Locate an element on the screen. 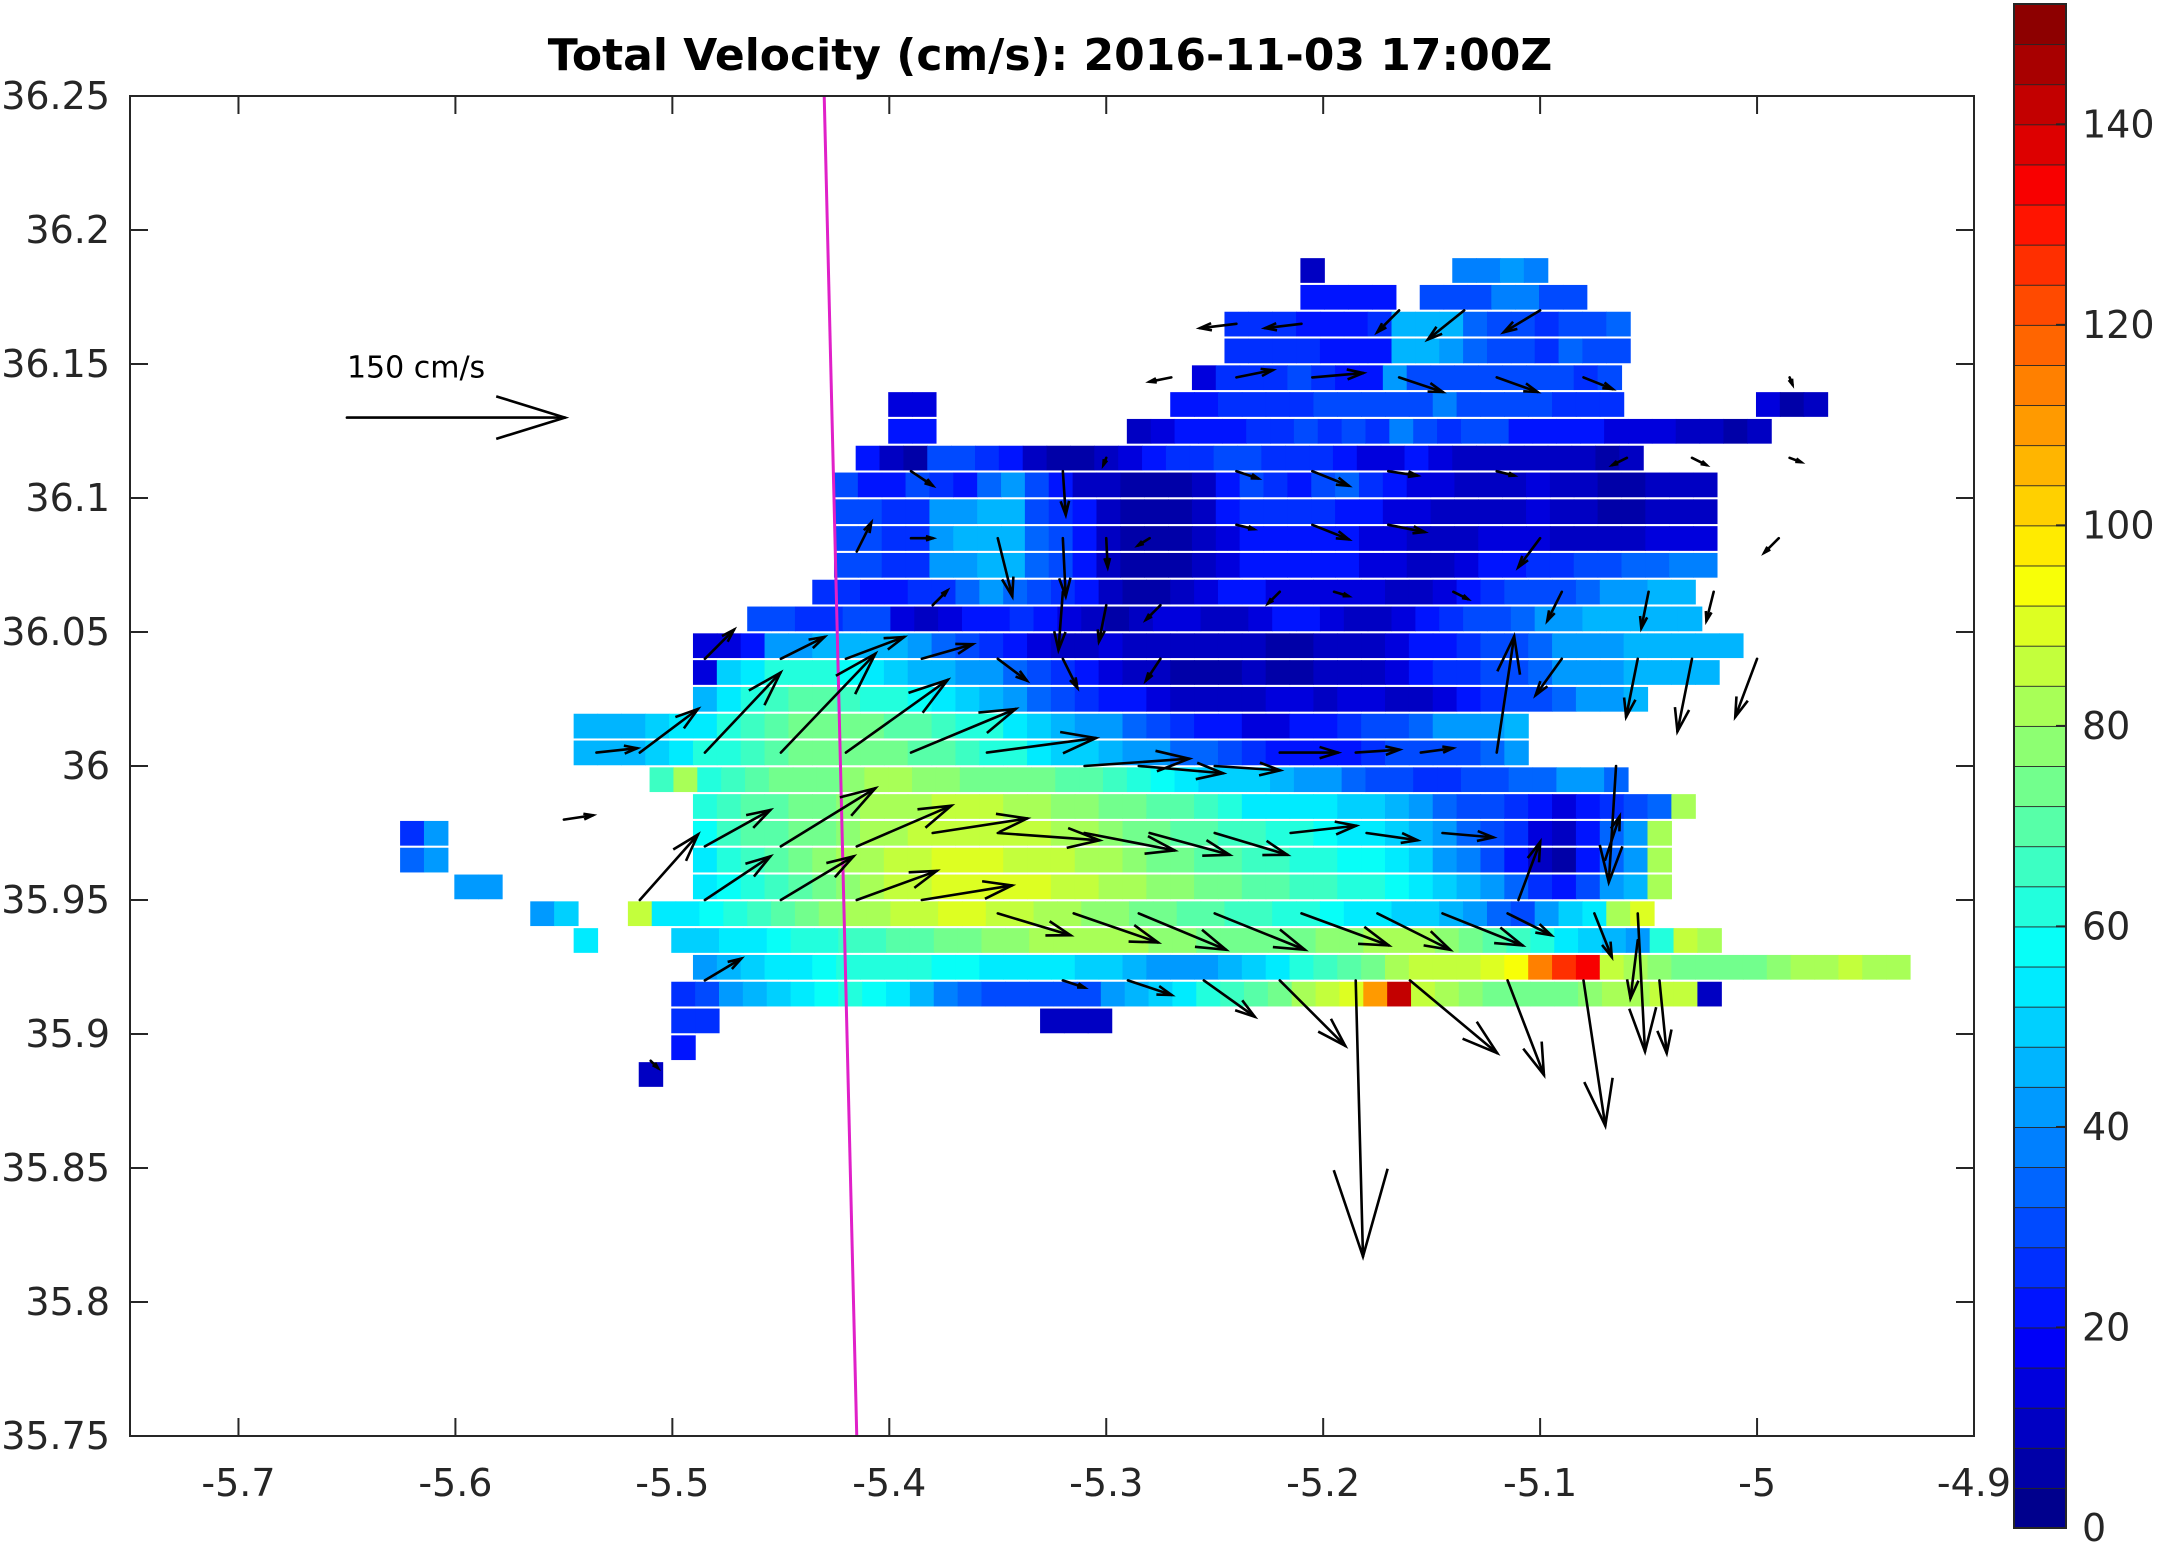 This screenshot has height=1544, width=2158. colorbar-tick-label: 0 is located at coordinates (2094, 1525).